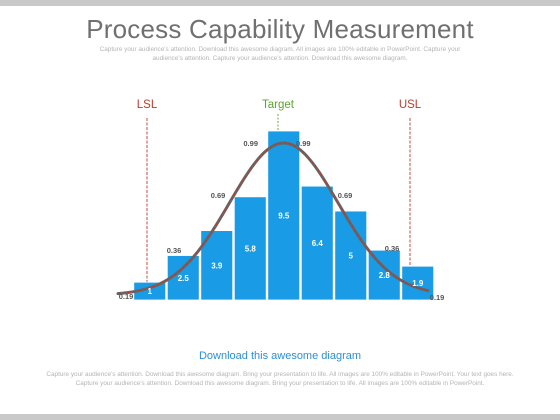 The width and height of the screenshot is (560, 420). Describe the element at coordinates (280, 29) in the screenshot. I see `page-title: Process Capability Measurement` at that location.